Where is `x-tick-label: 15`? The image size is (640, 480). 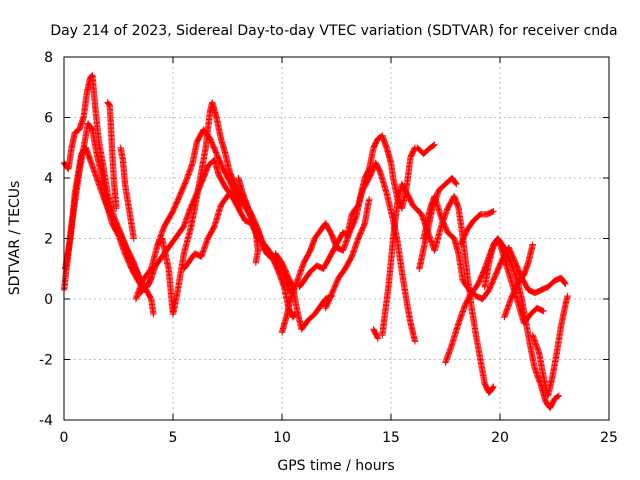
x-tick-label: 15 is located at coordinates (391, 438).